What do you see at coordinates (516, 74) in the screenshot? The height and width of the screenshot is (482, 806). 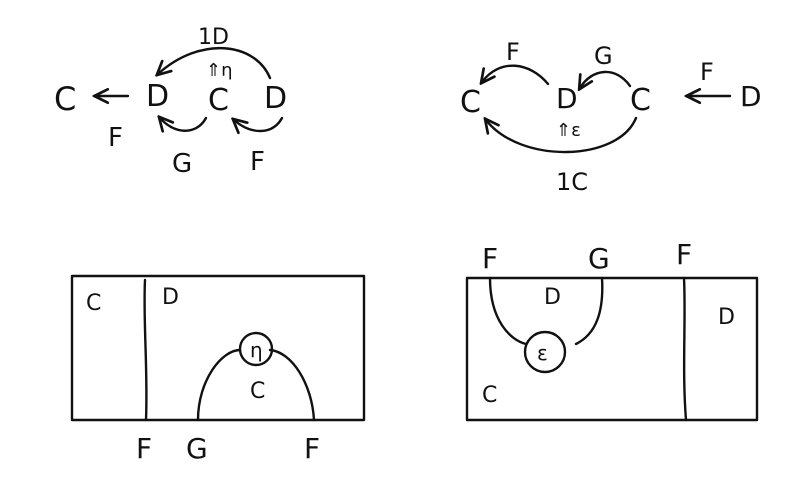 I see `arrow-f-d-to-c-r` at bounding box center [516, 74].